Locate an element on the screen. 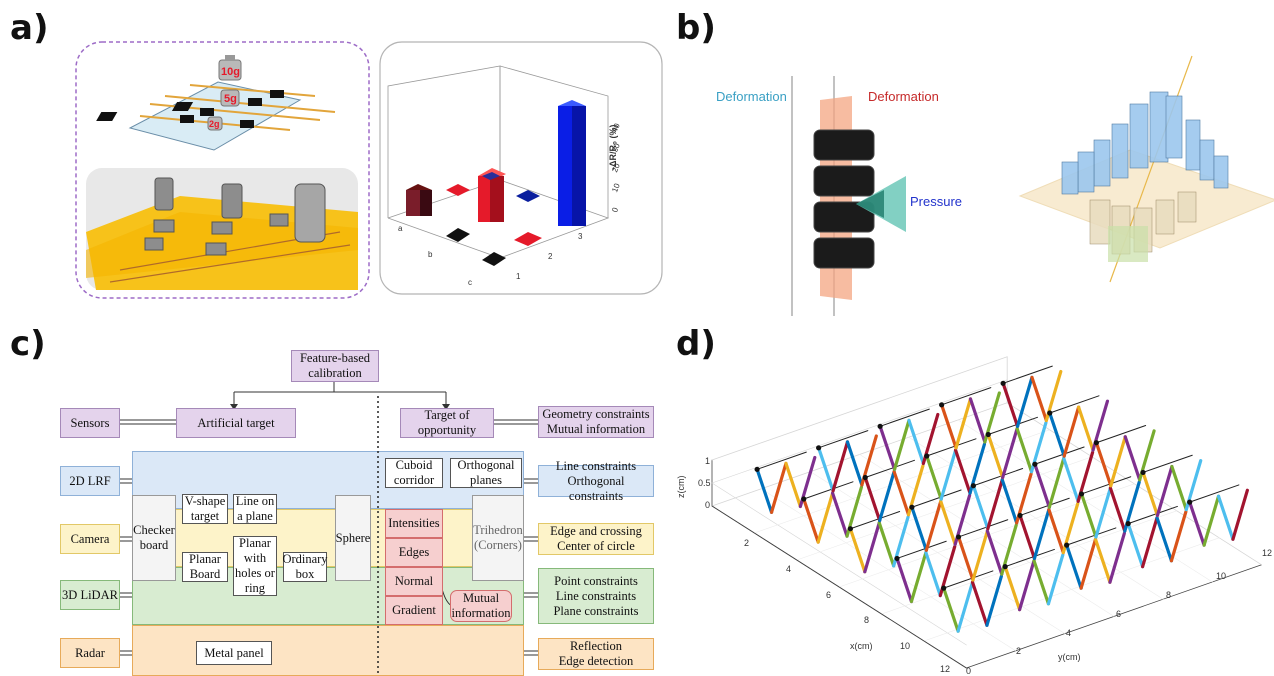 This screenshot has width=1274, height=676. xtick-6: 6 is located at coordinates (829, 595).